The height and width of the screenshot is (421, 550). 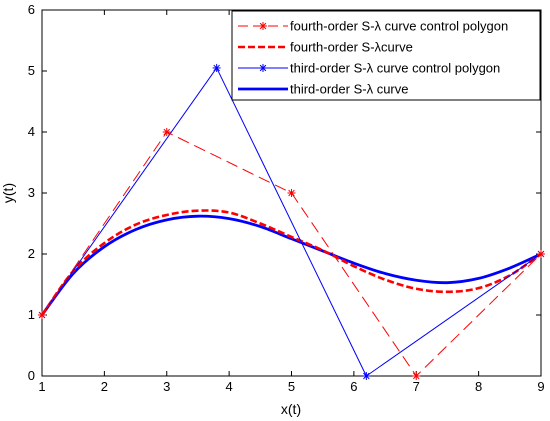 What do you see at coordinates (291, 409) in the screenshot?
I see `x-axis-label: x(t)` at bounding box center [291, 409].